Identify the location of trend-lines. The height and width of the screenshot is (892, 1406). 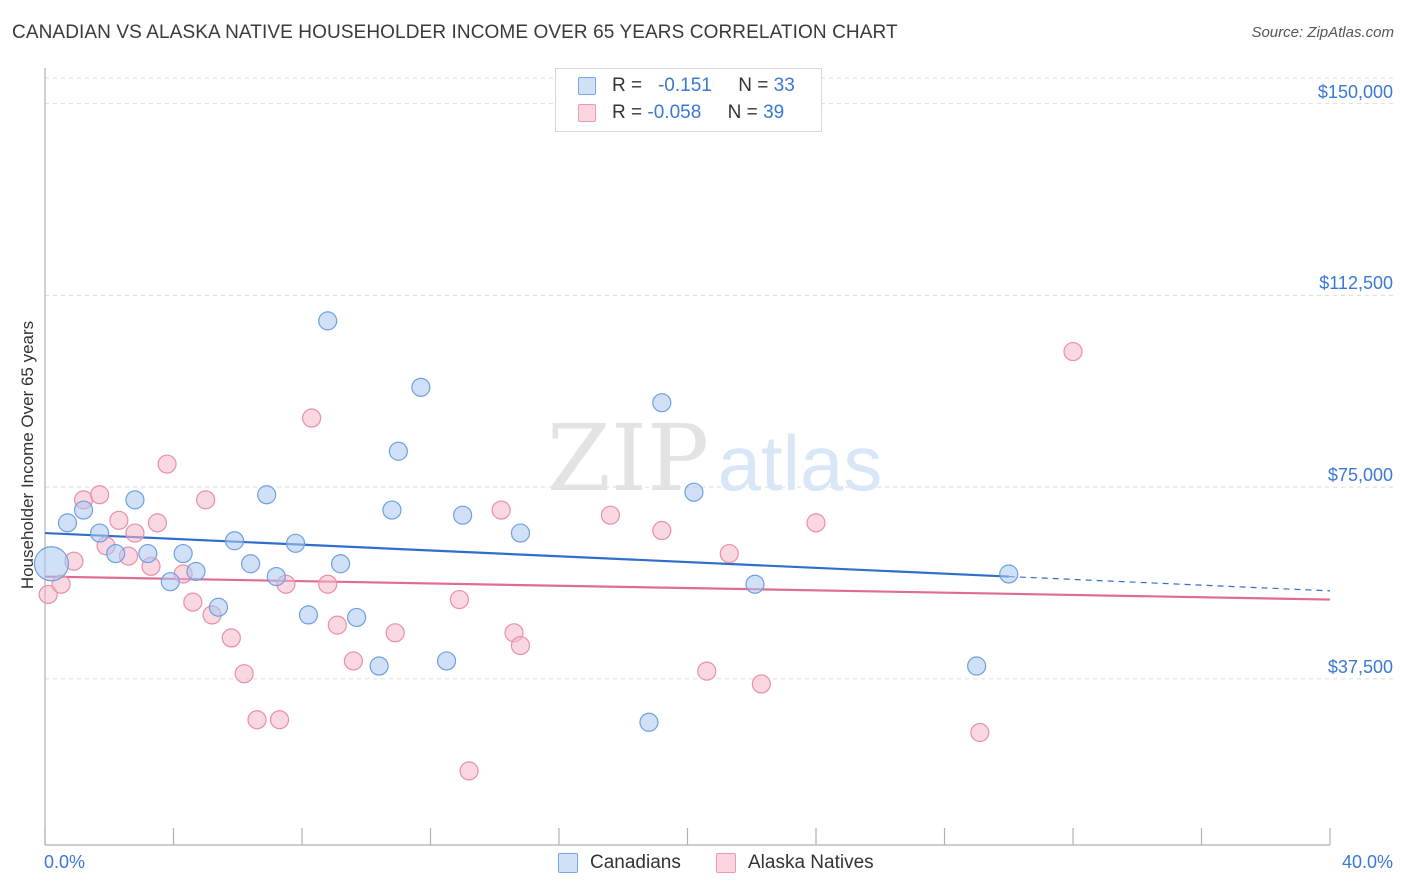
(687, 566).